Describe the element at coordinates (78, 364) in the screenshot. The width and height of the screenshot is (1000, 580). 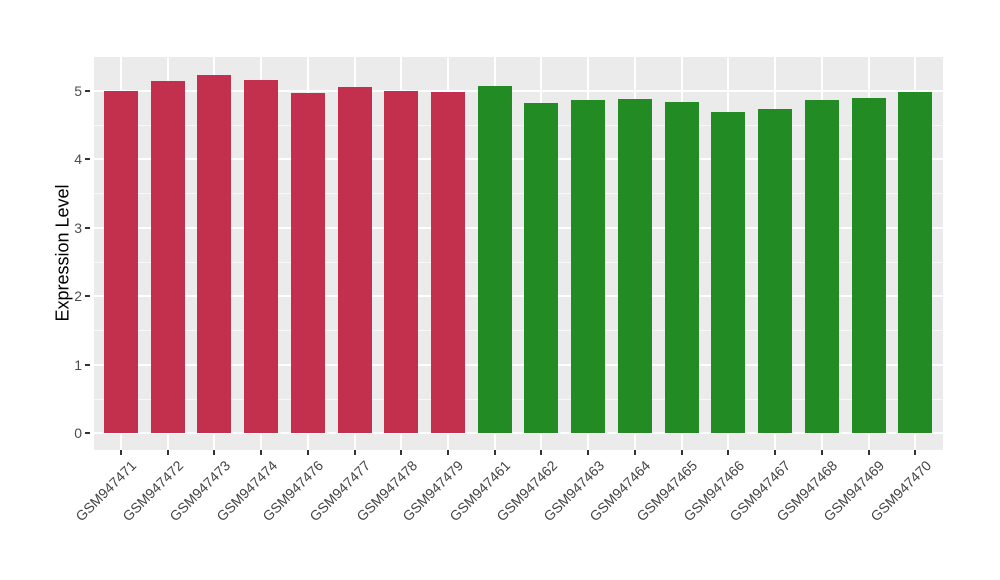
I see `y-tick-label: 1` at that location.